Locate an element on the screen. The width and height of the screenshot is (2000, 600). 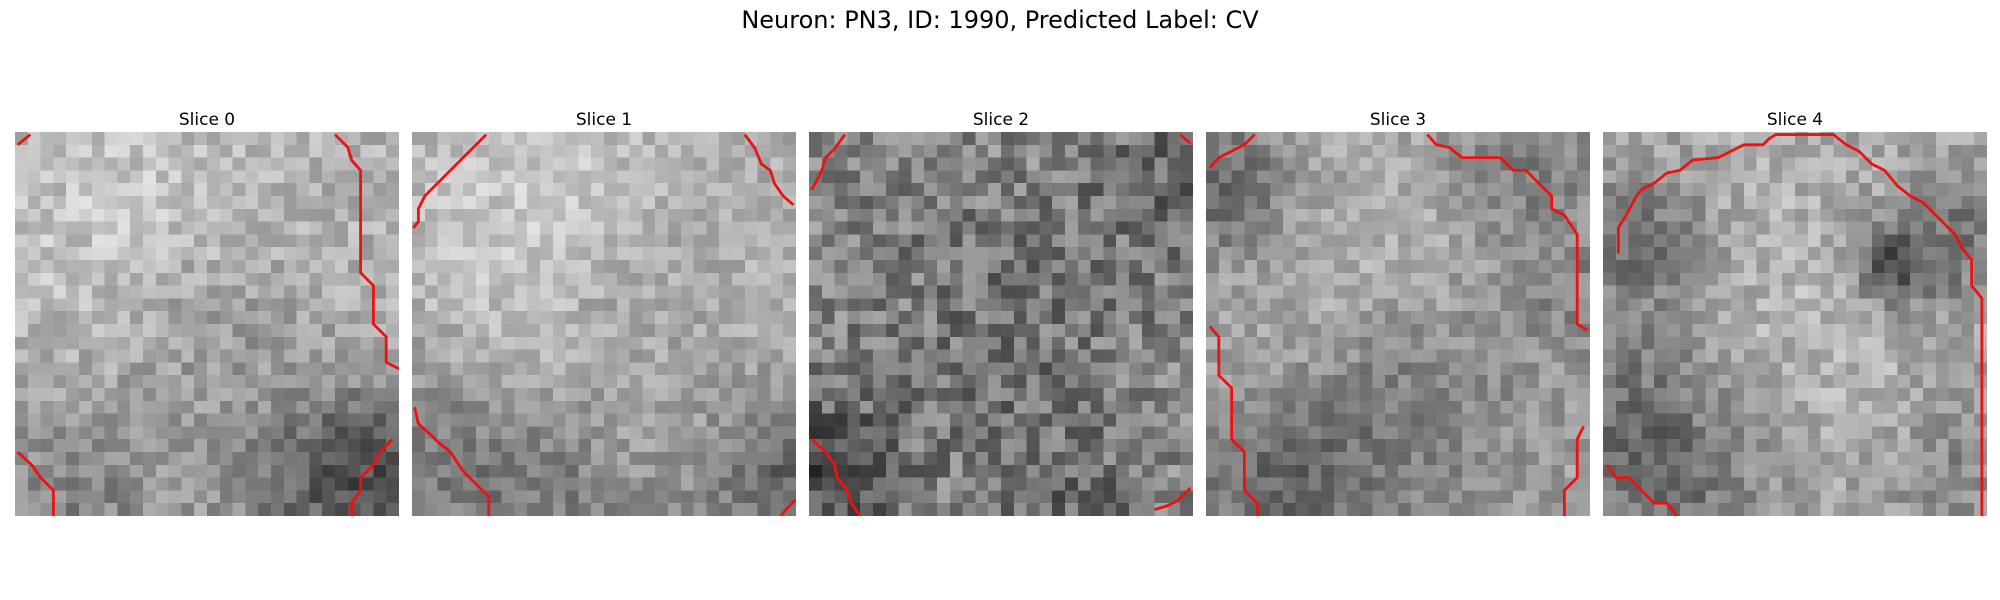
slice-panel-3: Slice 3 is located at coordinates (1398, 312).